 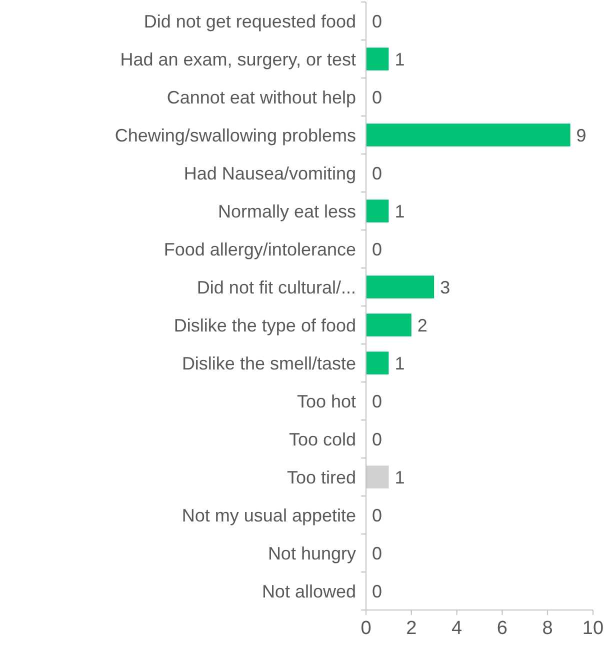 What do you see at coordinates (547, 628) in the screenshot?
I see `x-tick-label: 8` at bounding box center [547, 628].